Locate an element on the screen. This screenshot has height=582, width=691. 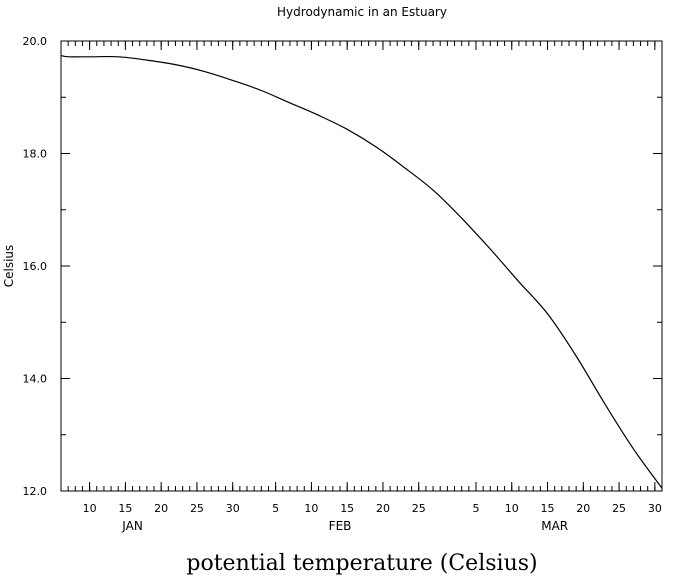
y-tick-label: 14.0 is located at coordinates (35, 379).